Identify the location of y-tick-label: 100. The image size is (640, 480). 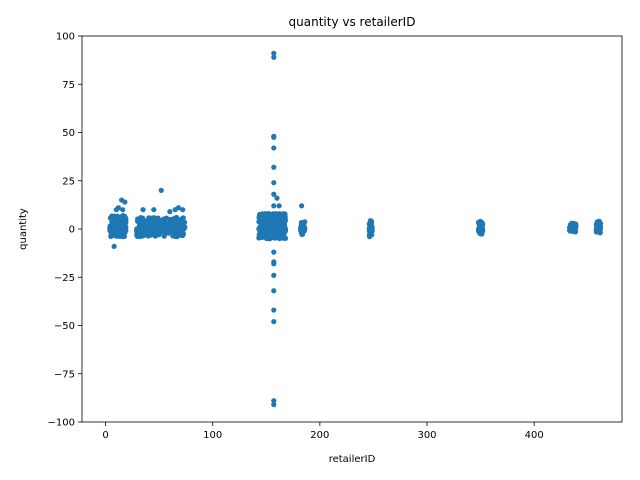
(65, 37).